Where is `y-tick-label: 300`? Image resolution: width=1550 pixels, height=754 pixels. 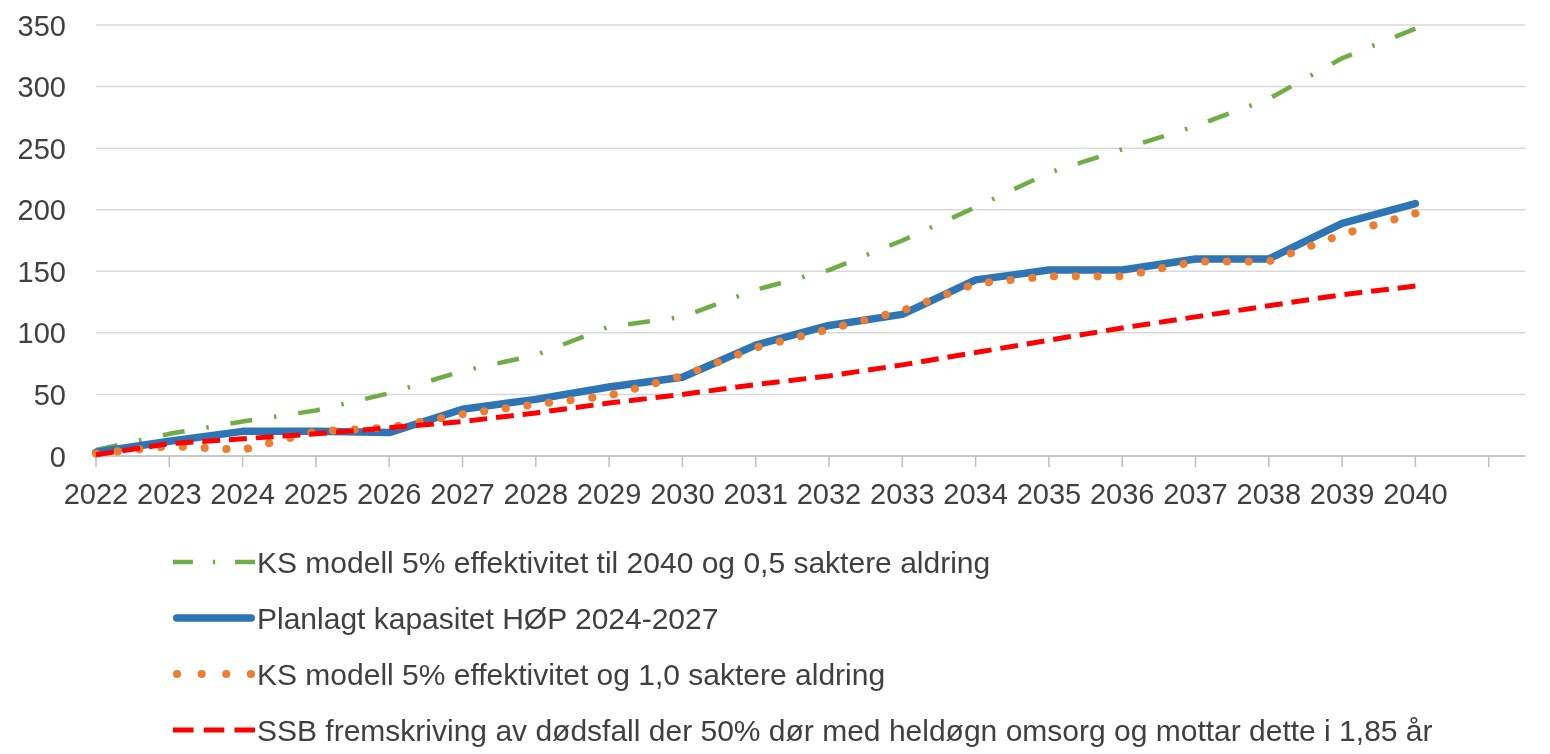 y-tick-label: 300 is located at coordinates (41, 87).